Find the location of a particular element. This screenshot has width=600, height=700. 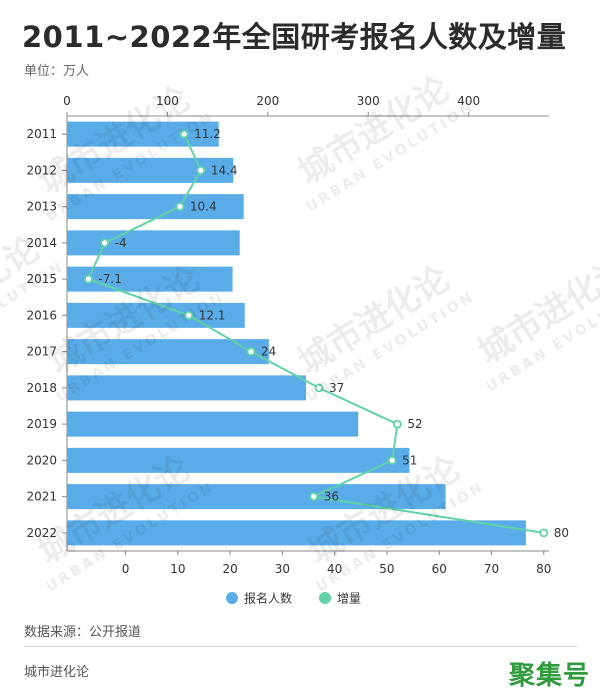

increment-data-label: 14.4 is located at coordinates (224, 170).